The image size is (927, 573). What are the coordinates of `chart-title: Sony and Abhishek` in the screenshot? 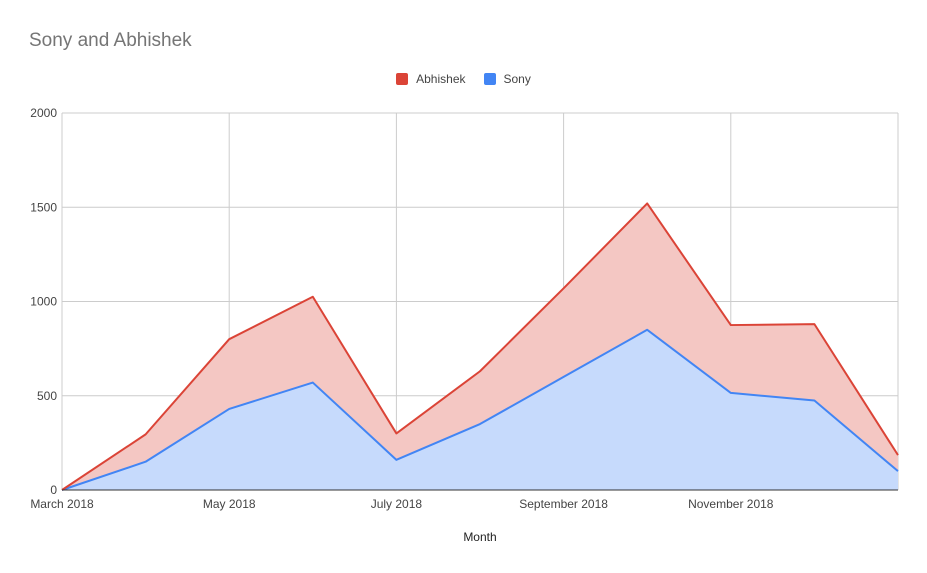 It's located at (110, 40).